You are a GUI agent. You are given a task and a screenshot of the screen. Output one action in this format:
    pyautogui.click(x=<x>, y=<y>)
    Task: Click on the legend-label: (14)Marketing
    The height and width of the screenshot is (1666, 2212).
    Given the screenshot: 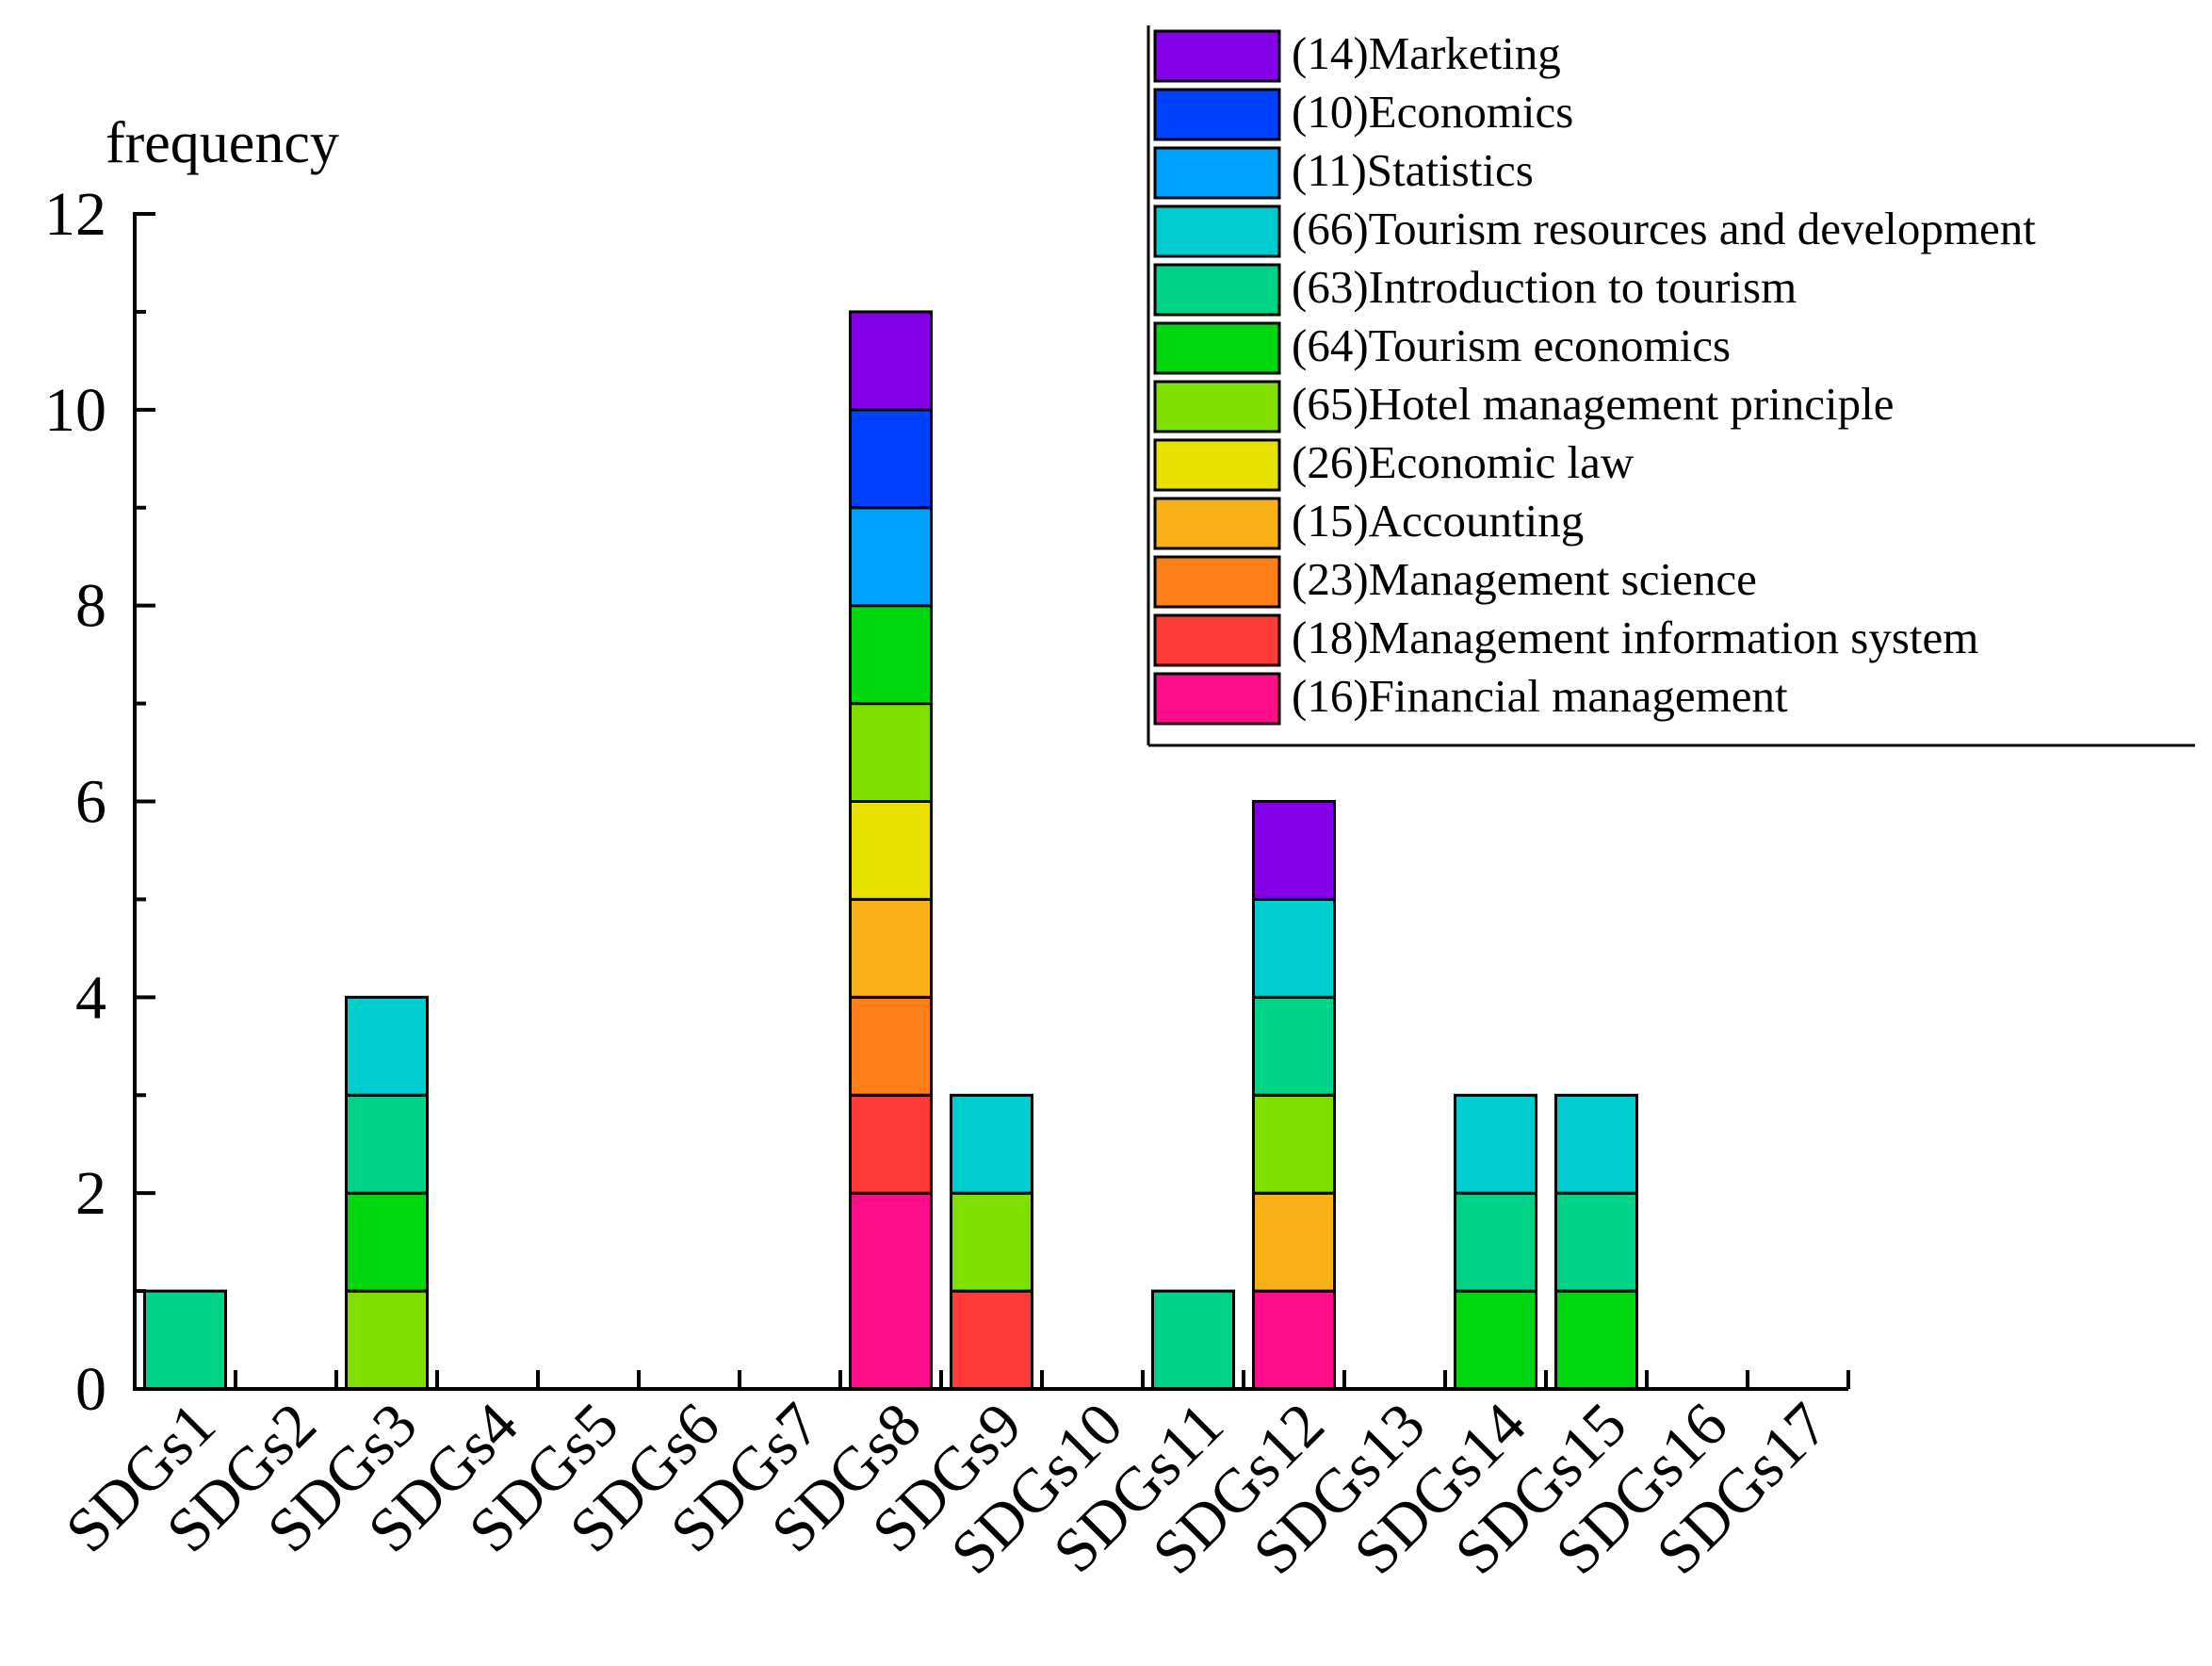 What is the action you would take?
    pyautogui.click(x=1426, y=53)
    